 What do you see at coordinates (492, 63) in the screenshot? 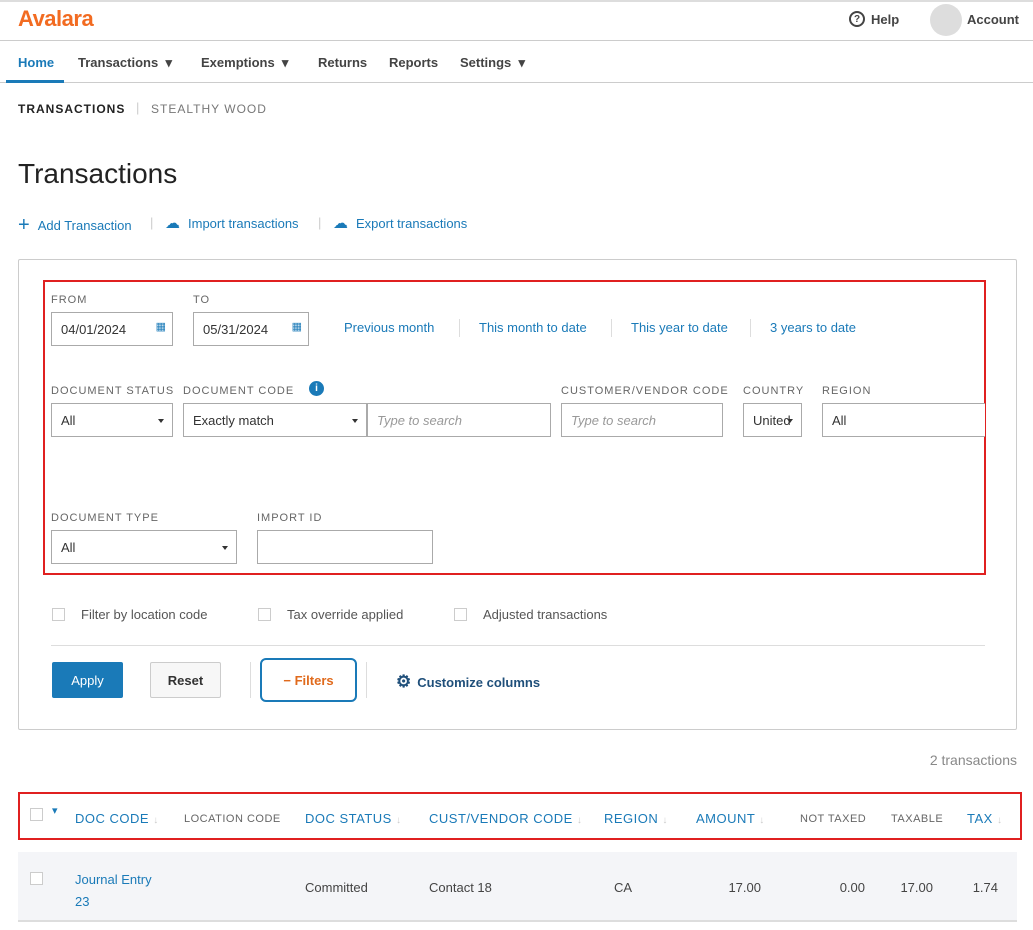
I see `nav-settings: Settings ▾` at bounding box center [492, 63].